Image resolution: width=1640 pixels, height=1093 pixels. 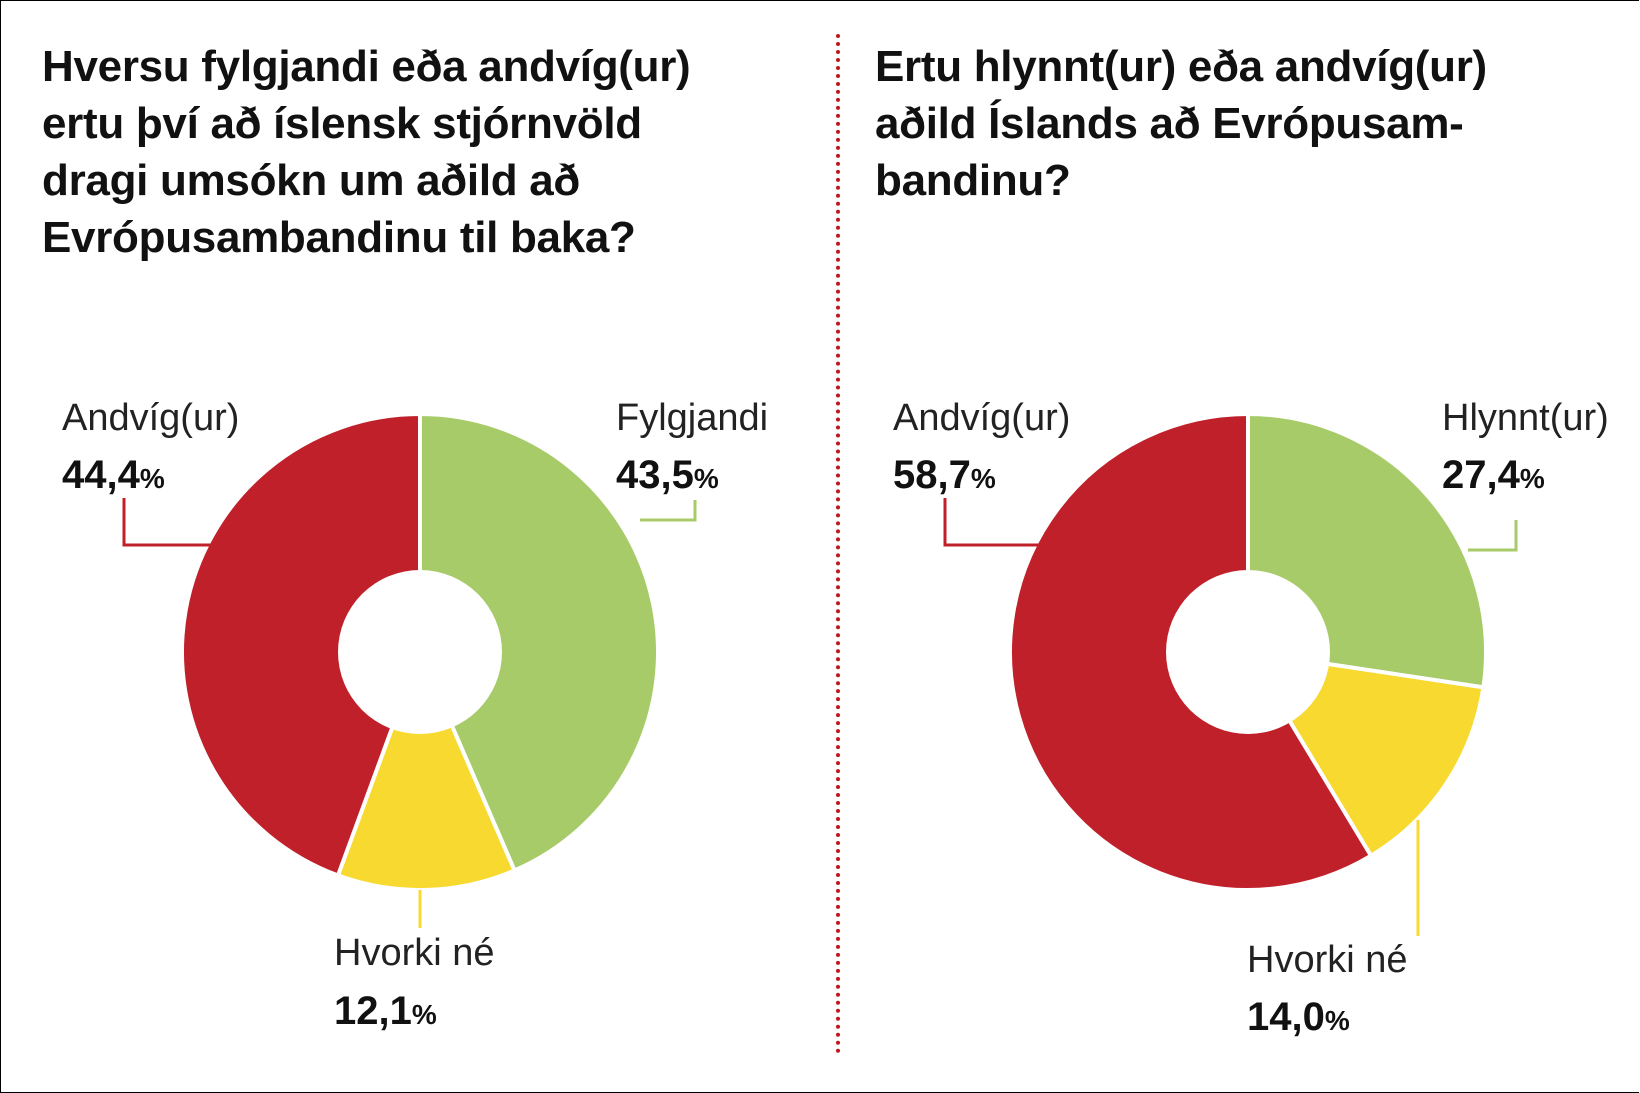 What do you see at coordinates (385, 1011) in the screenshot?
I see `slice-value-hvorki-ne: 12,1%` at bounding box center [385, 1011].